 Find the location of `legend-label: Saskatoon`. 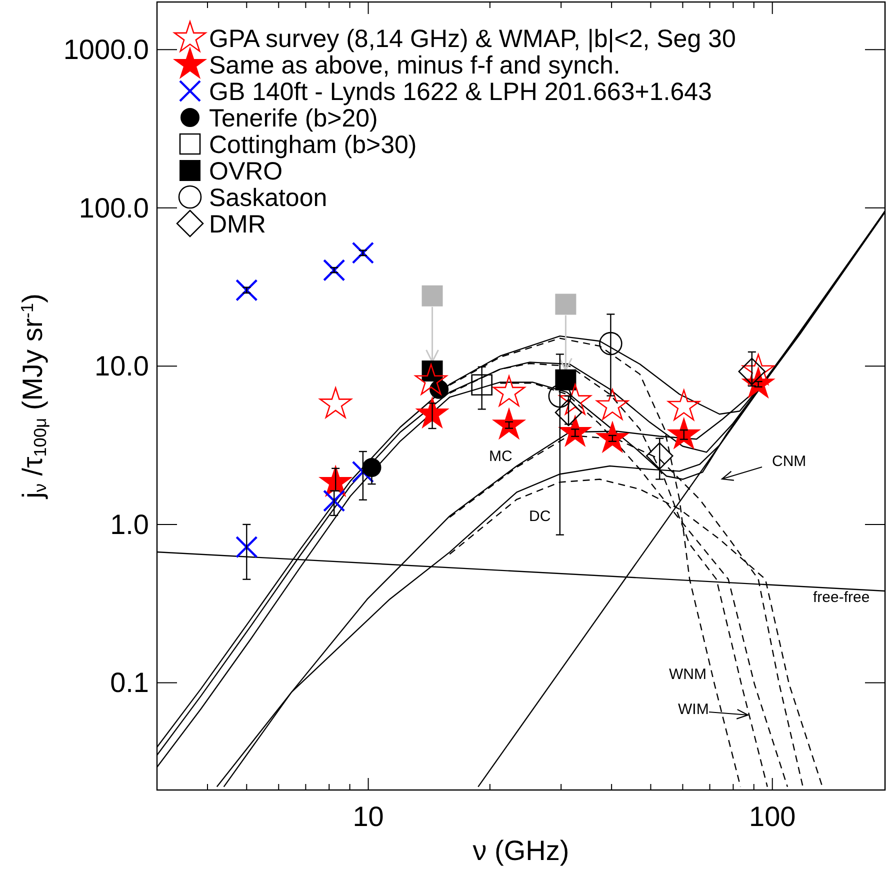

legend-label: Saskatoon is located at coordinates (268, 198).